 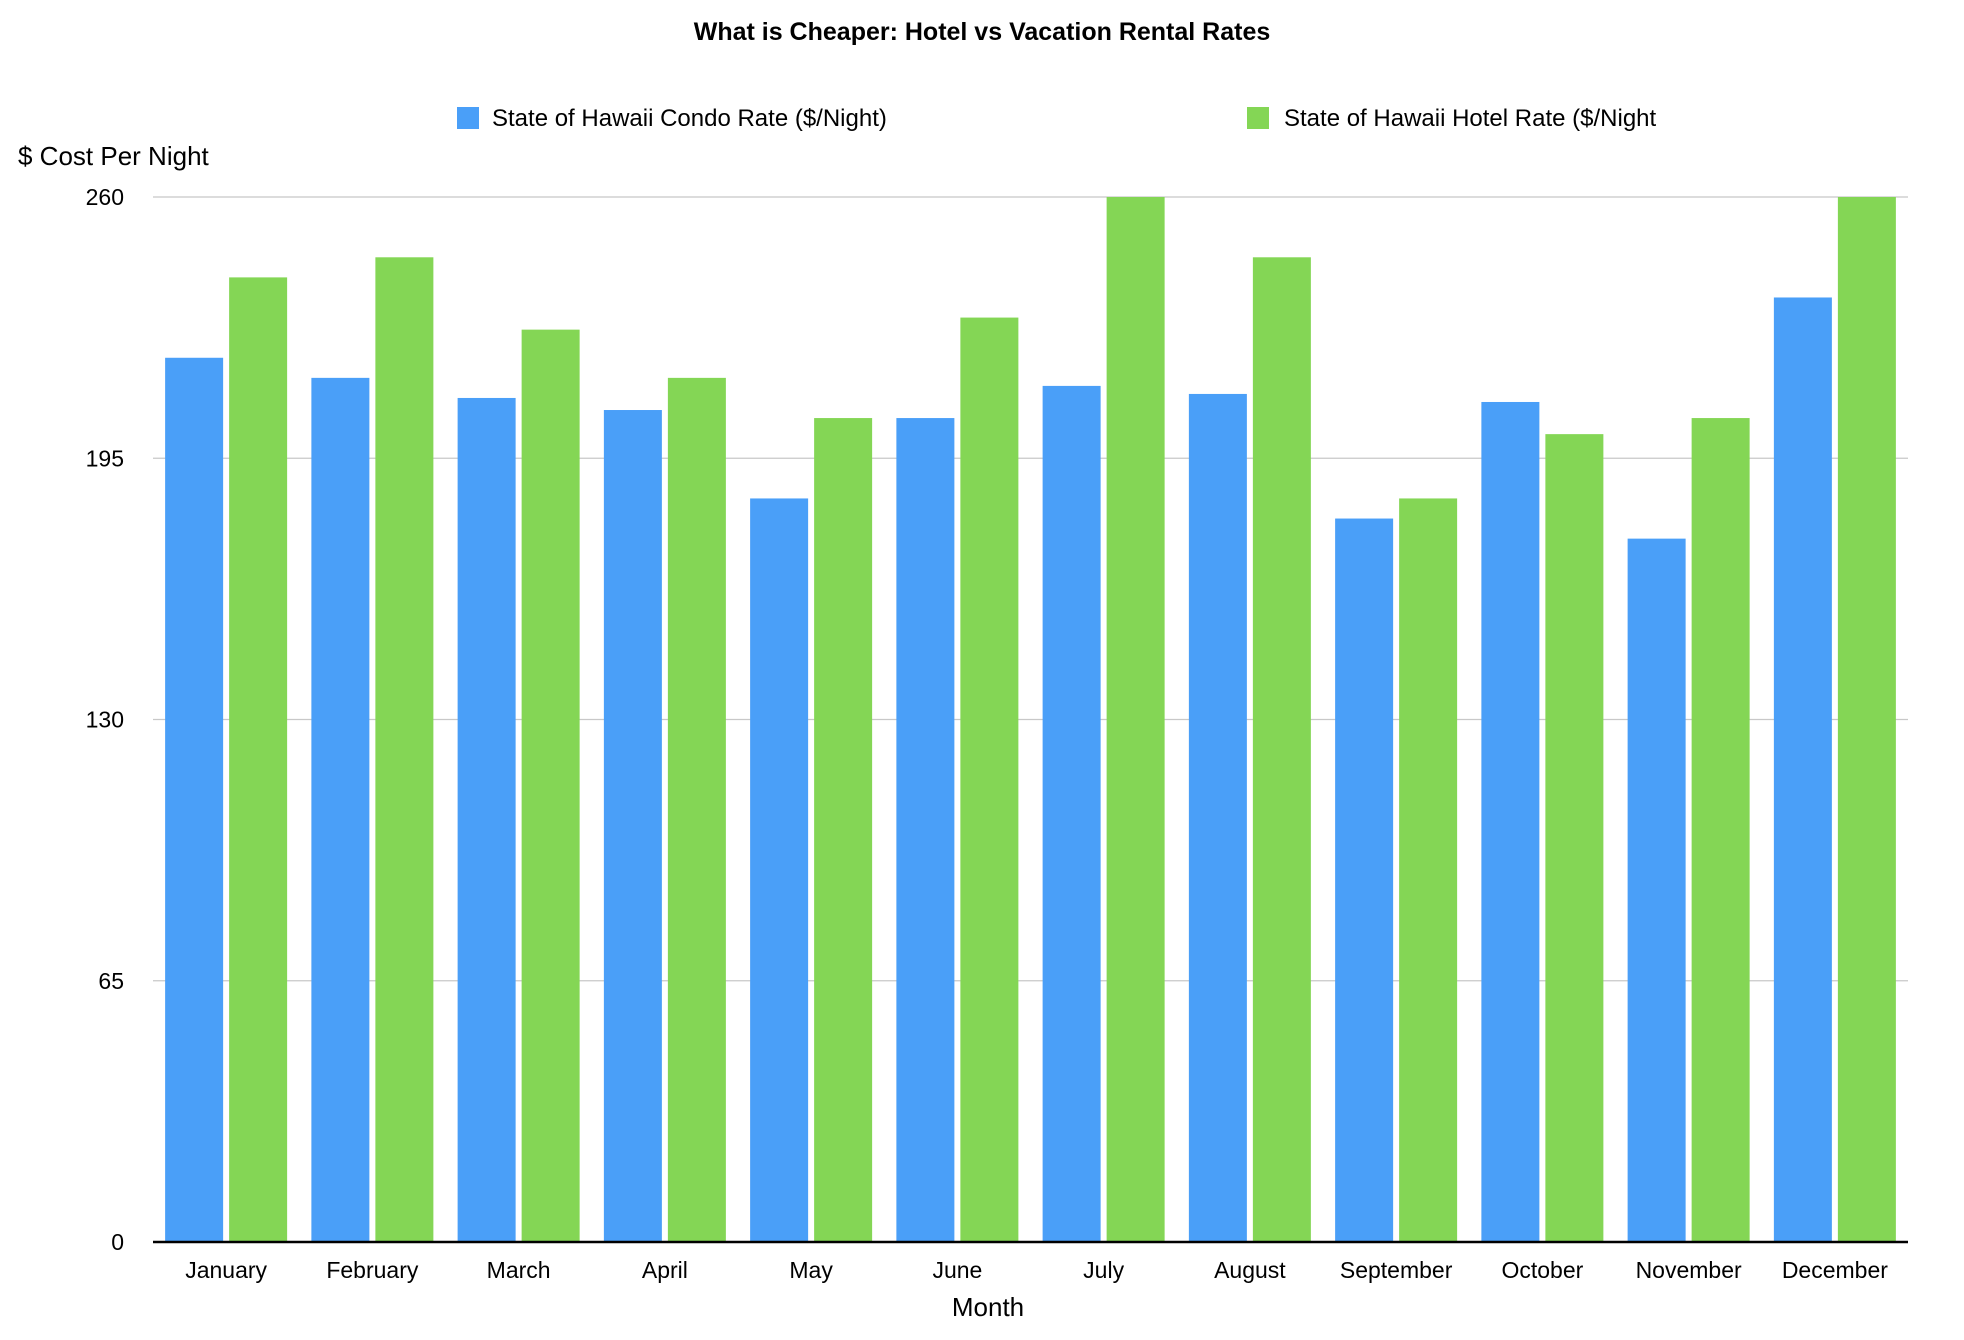 I want to click on legend-swatch-condo, so click(x=468, y=118).